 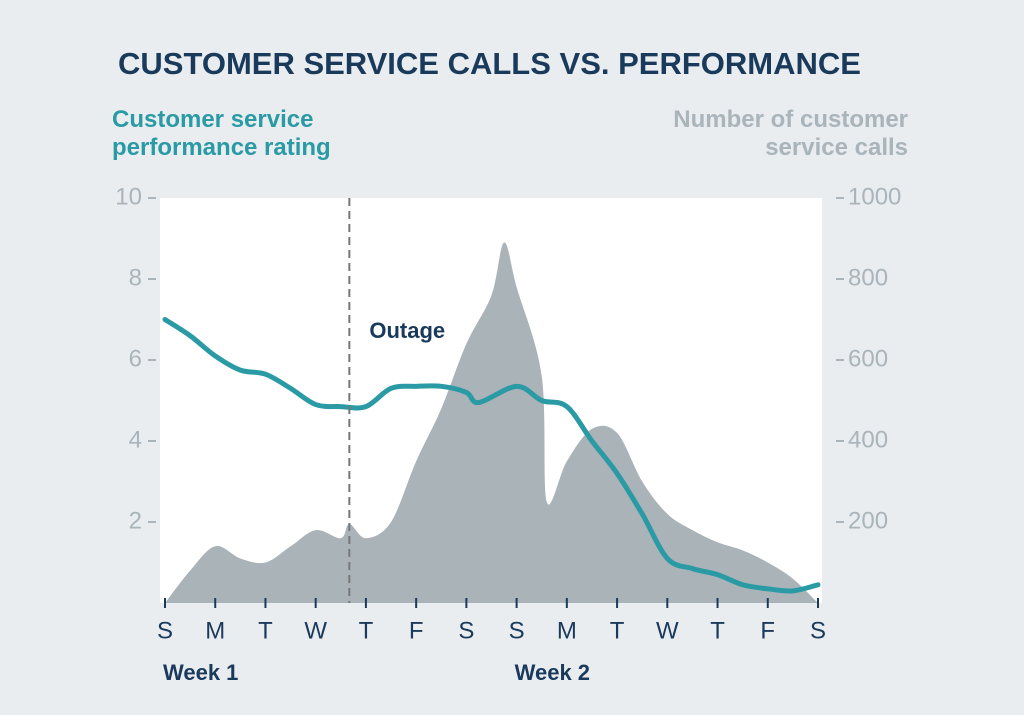 I want to click on group-label: Week 1, so click(x=200, y=672).